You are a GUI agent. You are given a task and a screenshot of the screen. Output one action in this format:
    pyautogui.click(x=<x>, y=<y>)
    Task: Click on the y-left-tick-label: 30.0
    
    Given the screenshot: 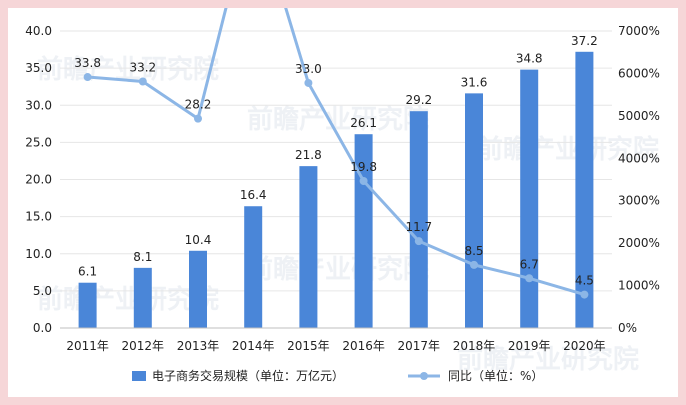 What is the action you would take?
    pyautogui.click(x=38, y=105)
    